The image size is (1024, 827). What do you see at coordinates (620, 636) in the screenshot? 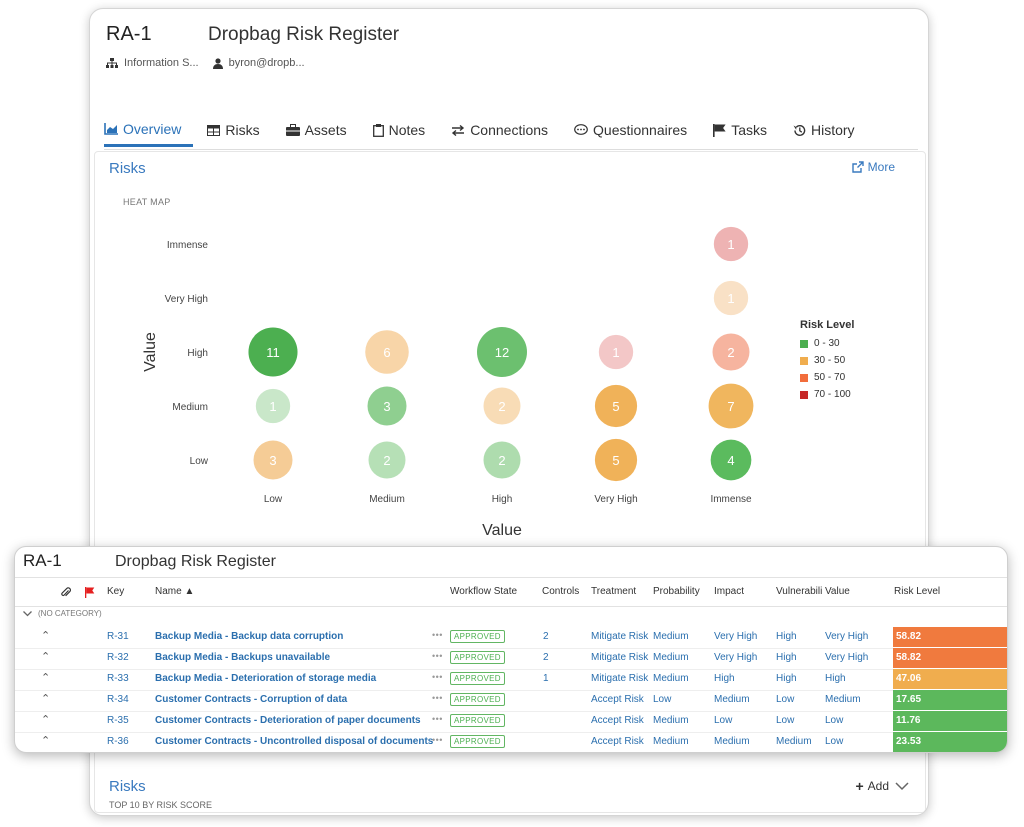
I see `treatment-cell: Mitigate Risk` at bounding box center [620, 636].